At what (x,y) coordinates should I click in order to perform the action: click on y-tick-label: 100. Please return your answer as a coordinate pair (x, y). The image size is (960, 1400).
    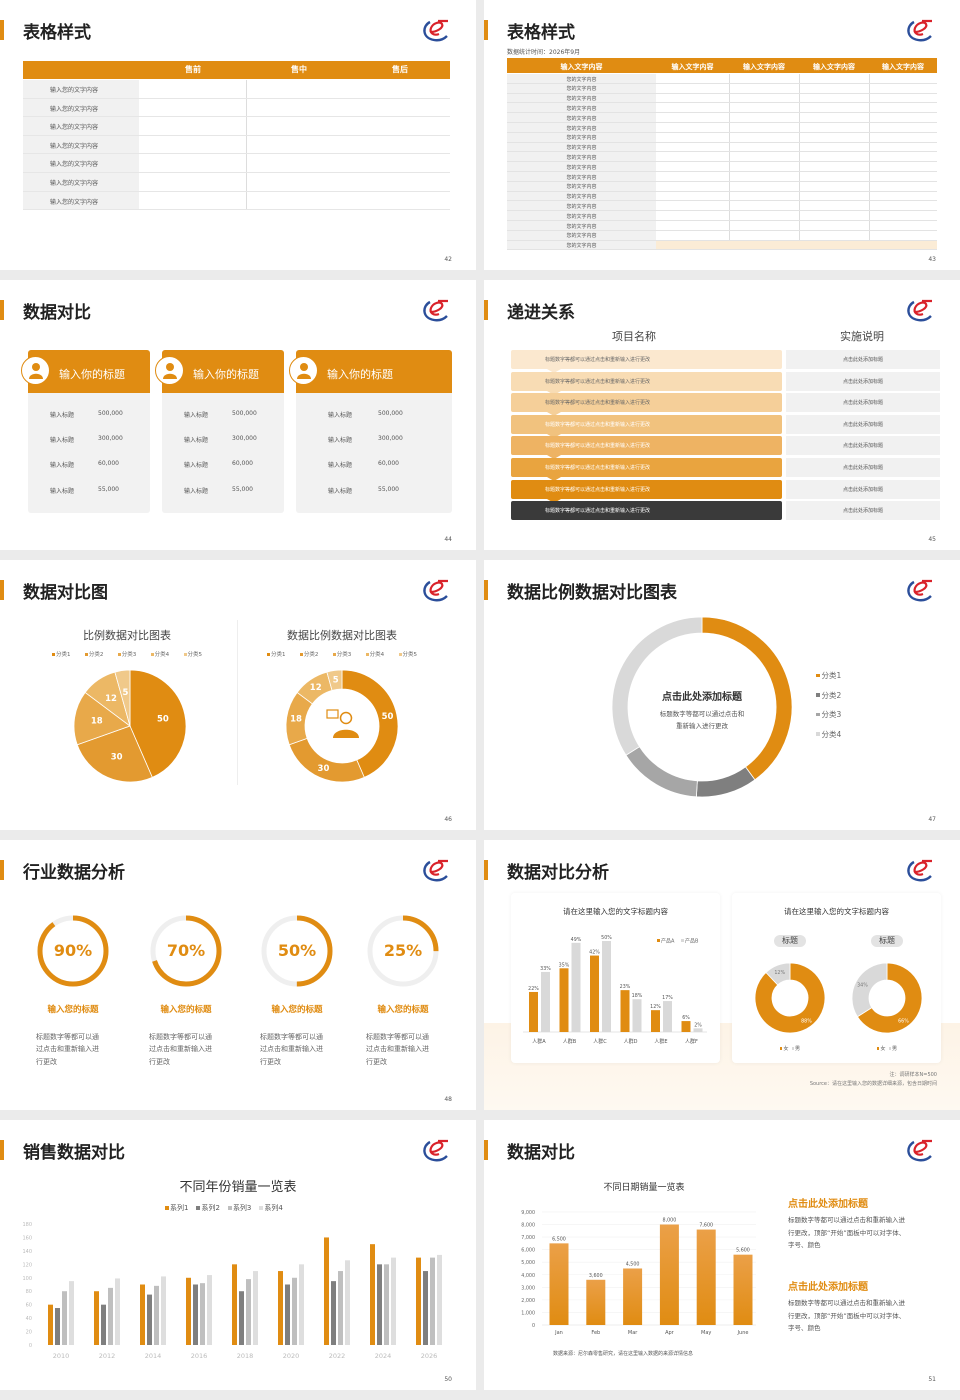
    Looking at the image, I should click on (27, 1279).